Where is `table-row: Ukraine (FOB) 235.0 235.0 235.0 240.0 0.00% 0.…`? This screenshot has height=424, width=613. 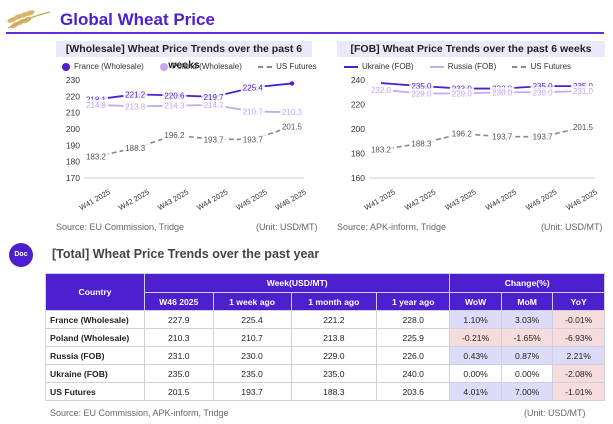 table-row: Ukraine (FOB) 235.0 235.0 235.0 240.0 0.00% 0.… is located at coordinates (325, 373).